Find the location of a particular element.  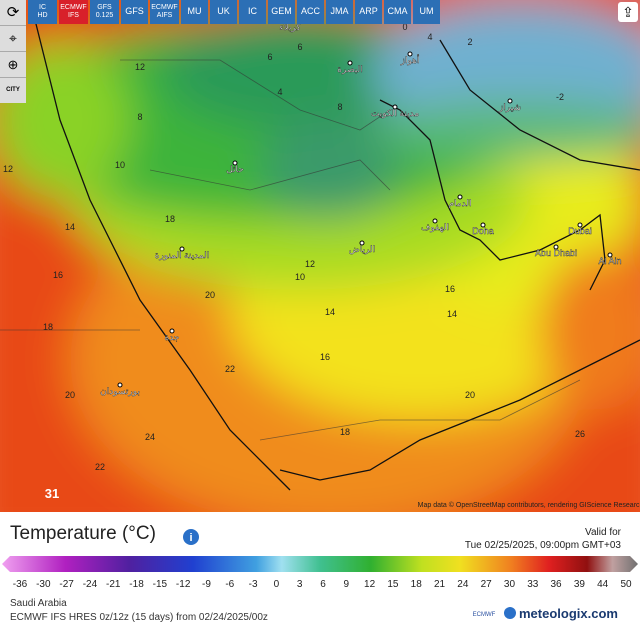

model-button: ARP is located at coordinates (368, 12).